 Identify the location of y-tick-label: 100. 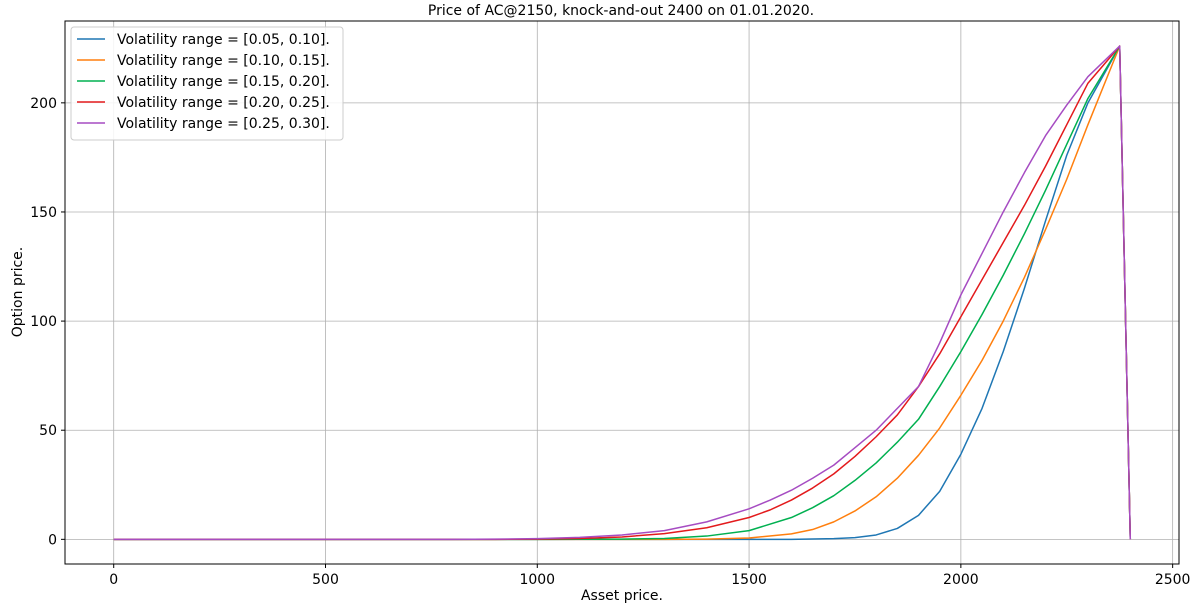
(43, 322).